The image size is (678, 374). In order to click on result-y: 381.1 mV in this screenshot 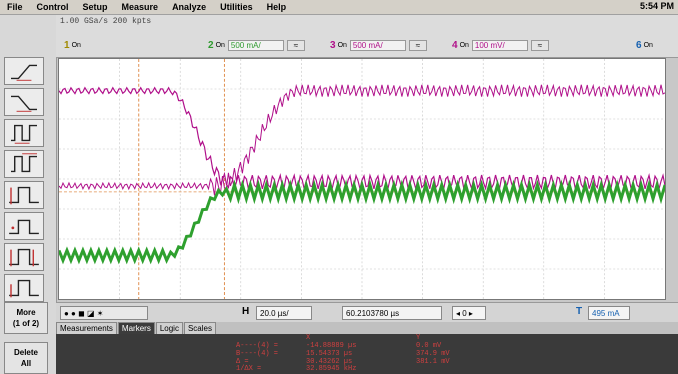, I will do `click(433, 362)`.